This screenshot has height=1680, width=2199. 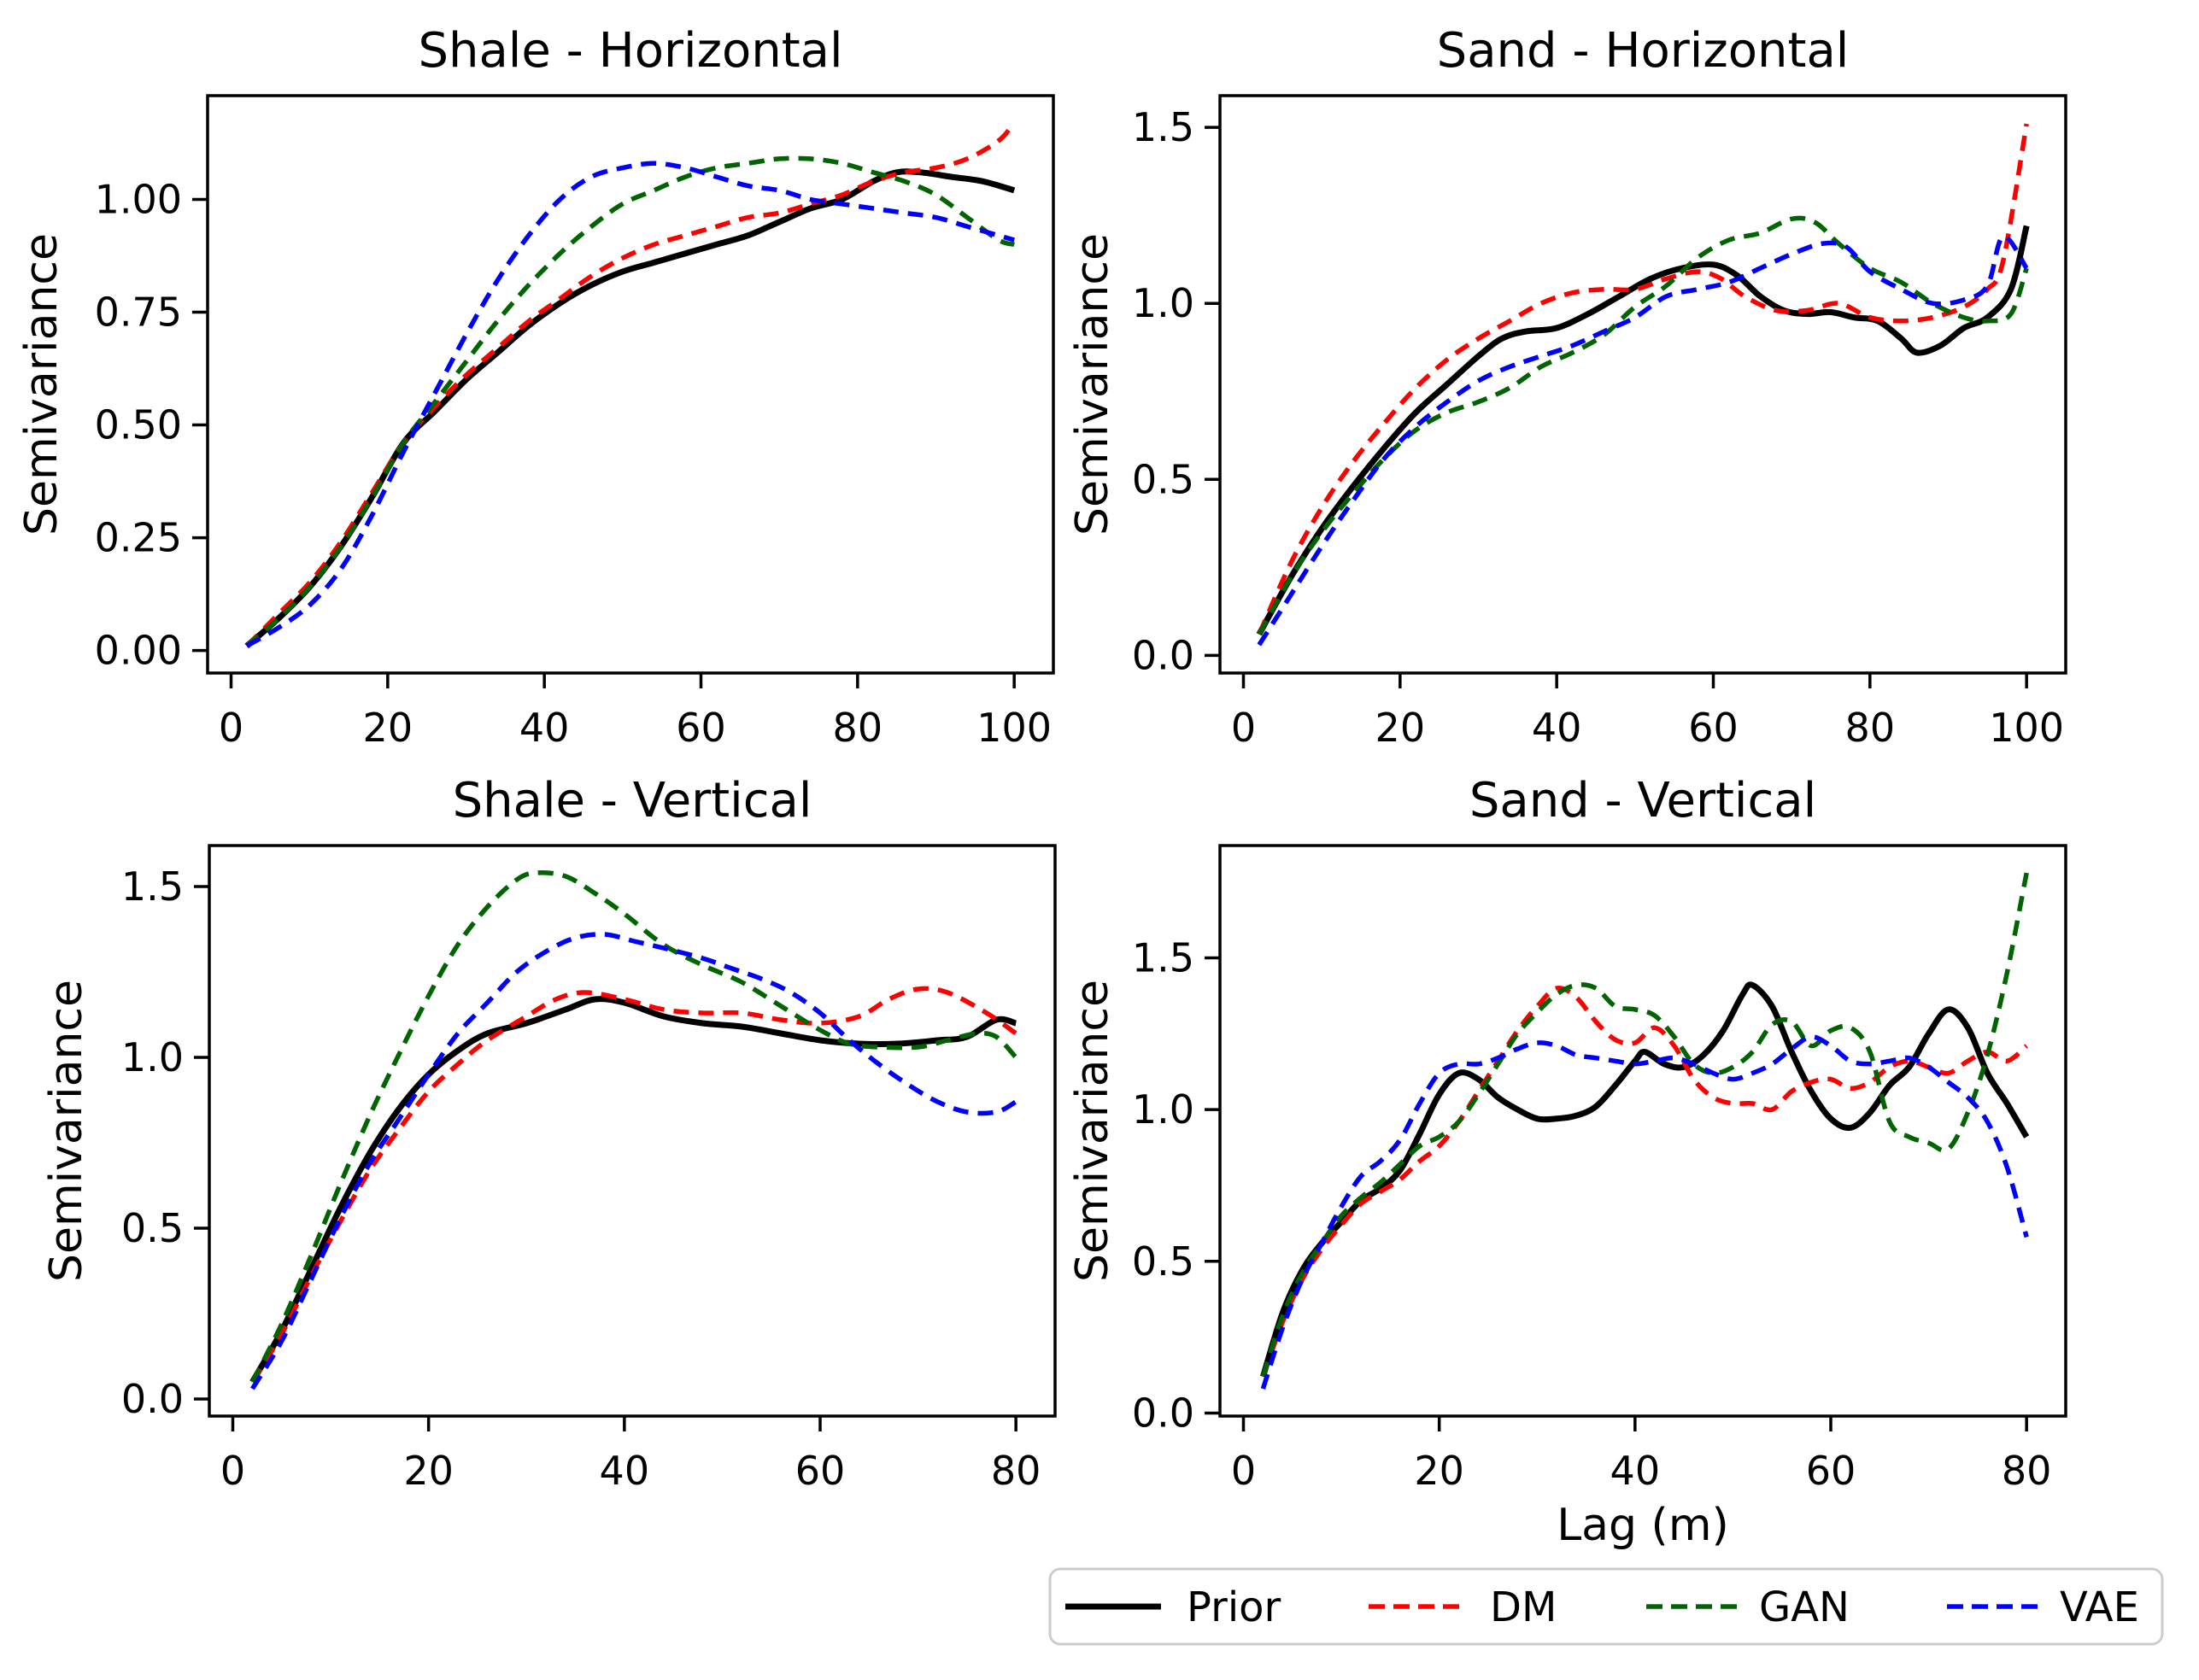 I want to click on legend: Prior DM GAN VAE, so click(x=1606, y=1607).